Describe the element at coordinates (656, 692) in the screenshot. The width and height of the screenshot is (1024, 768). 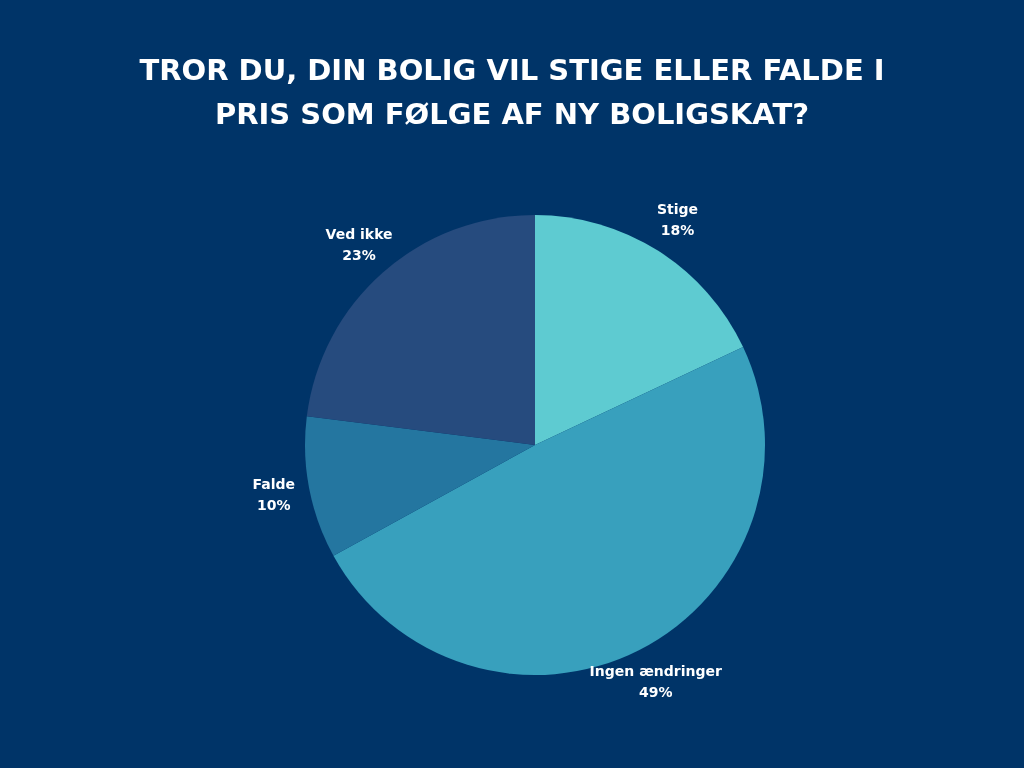
I see `data-label: 49%` at that location.